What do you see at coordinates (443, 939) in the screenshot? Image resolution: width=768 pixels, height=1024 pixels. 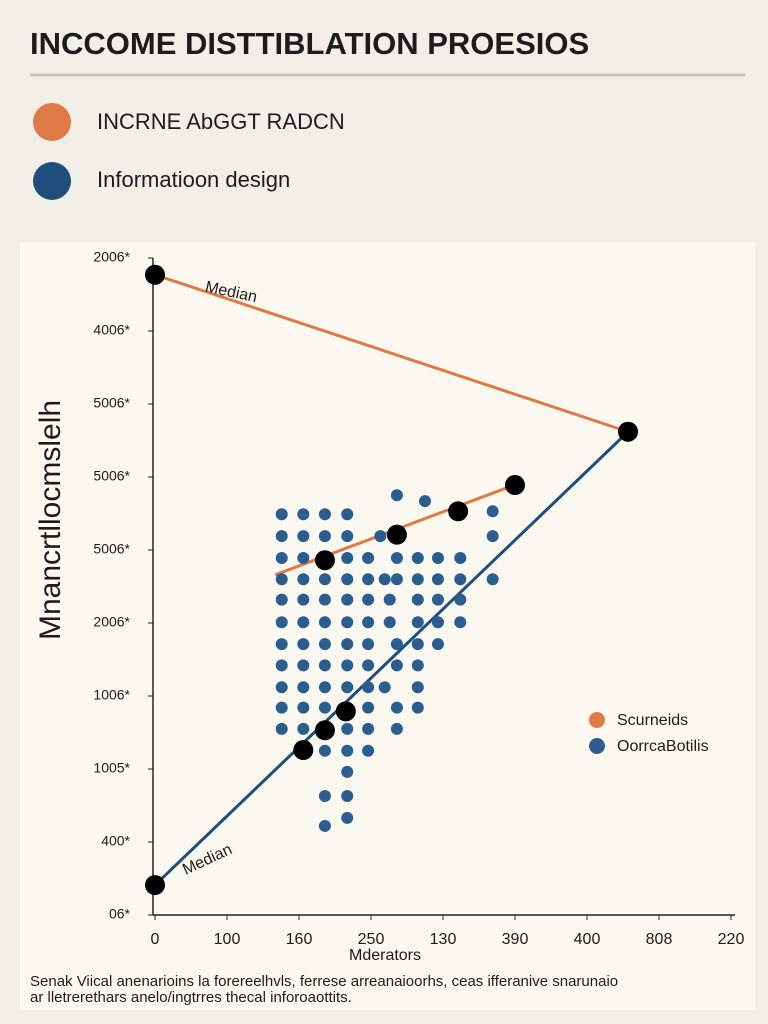 I see `x-tick-label: 130` at bounding box center [443, 939].